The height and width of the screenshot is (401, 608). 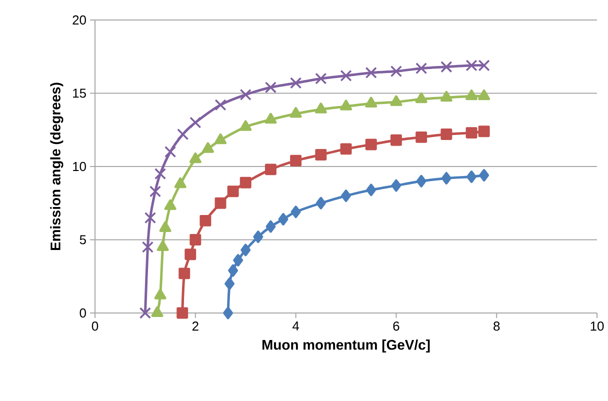 I want to click on x-tick-label: 2, so click(x=195, y=326).